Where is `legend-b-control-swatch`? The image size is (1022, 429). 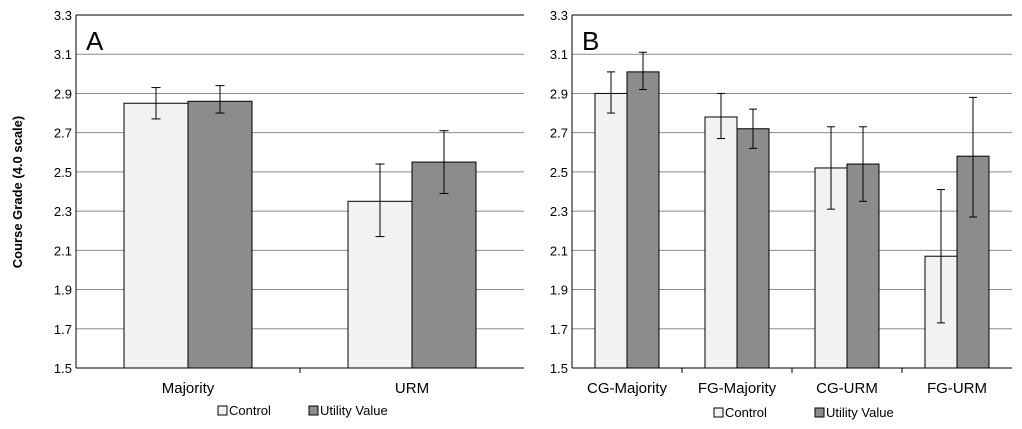
legend-b-control-swatch is located at coordinates (718, 412).